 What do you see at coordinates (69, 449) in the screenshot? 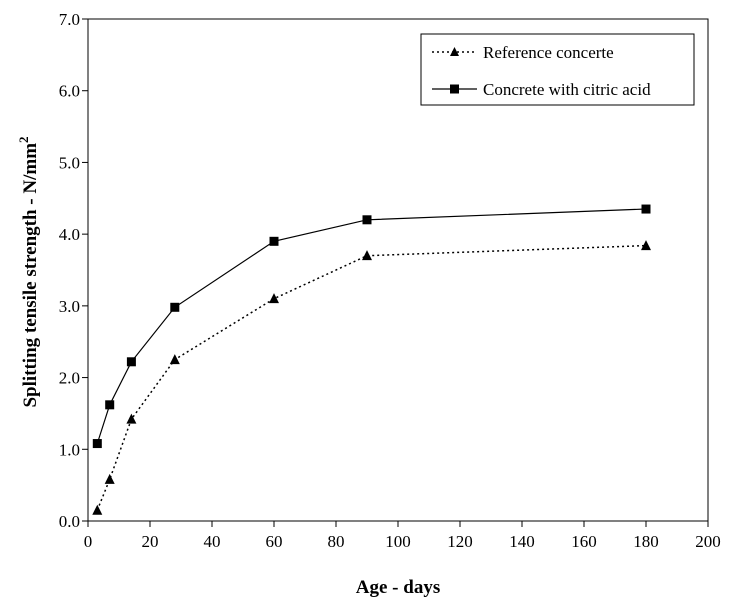
I see `y-tick-label: 1.0` at bounding box center [69, 449].